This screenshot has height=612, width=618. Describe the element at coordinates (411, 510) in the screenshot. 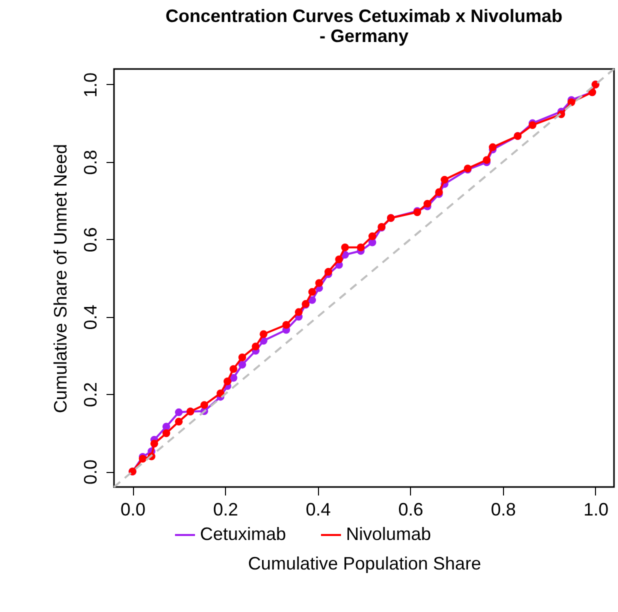

I see `x-tick-label: 0.6` at that location.